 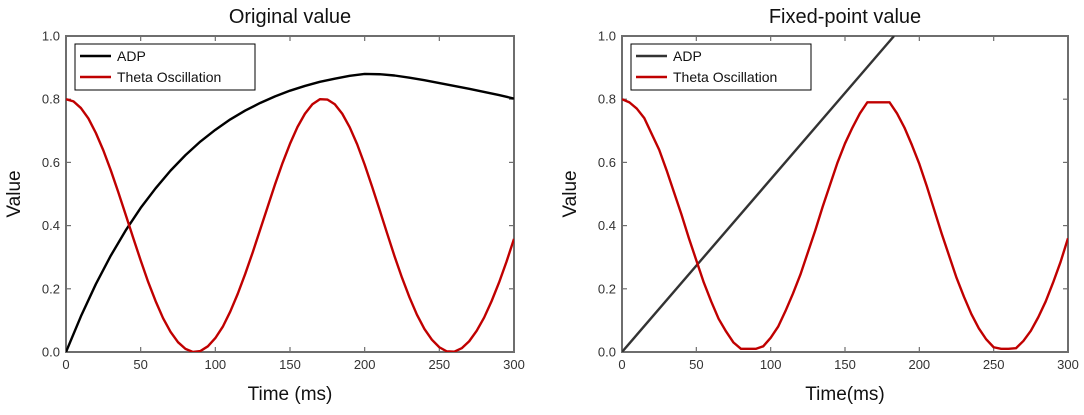 What do you see at coordinates (845, 17) in the screenshot?
I see `chart-title: Fixed-point value` at bounding box center [845, 17].